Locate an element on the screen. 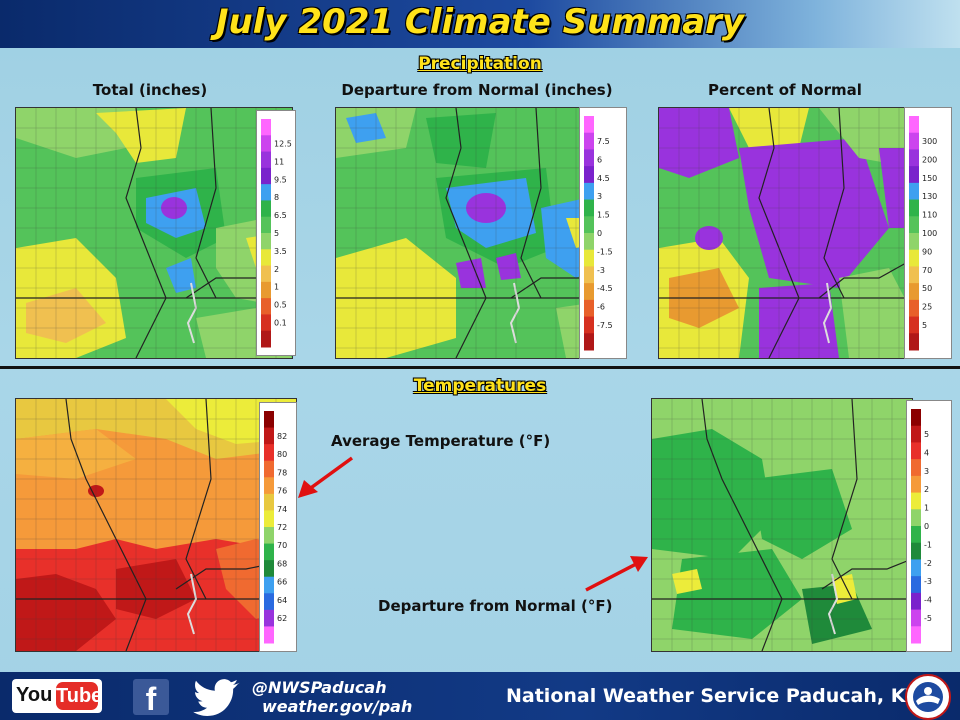  legend-tick-label: 9.5 is located at coordinates (280, 179).